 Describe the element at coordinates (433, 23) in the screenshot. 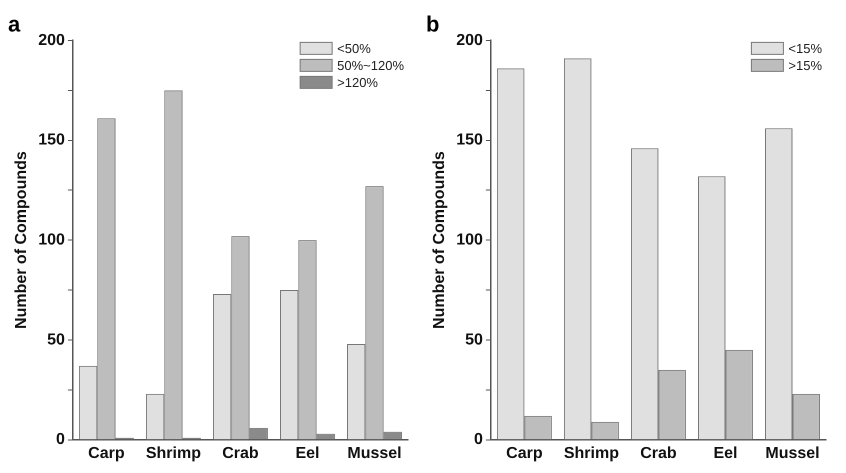

I see `chart-title: b` at that location.